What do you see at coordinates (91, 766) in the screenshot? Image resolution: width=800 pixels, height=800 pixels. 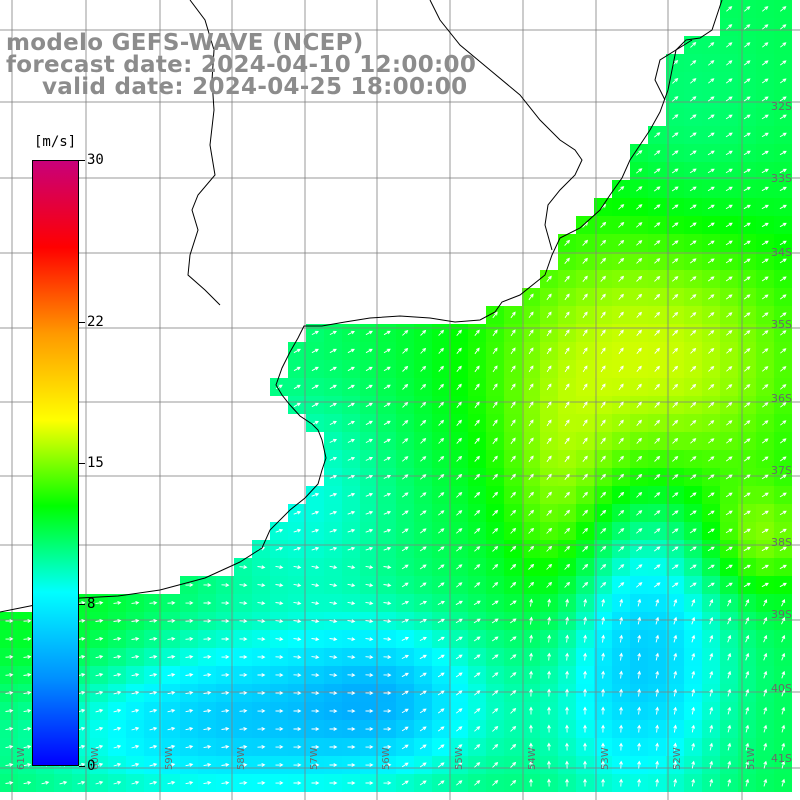 I see `colorbar-tick-label: 0` at bounding box center [91, 766].